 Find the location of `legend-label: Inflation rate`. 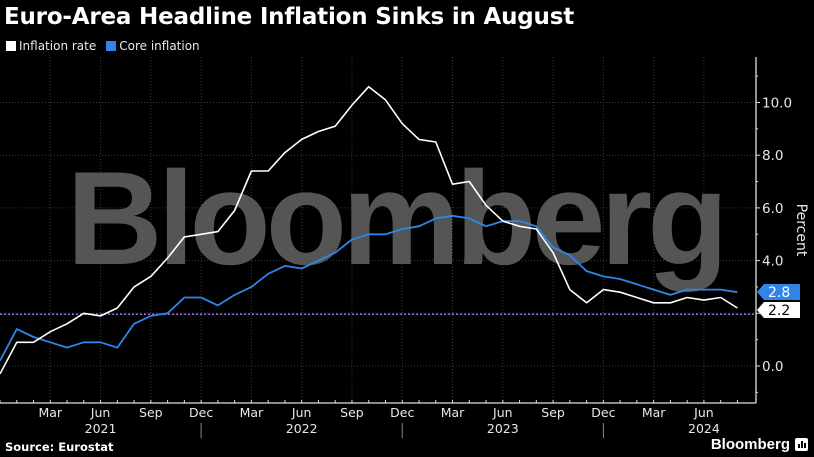

legend-label: Inflation rate is located at coordinates (58, 46).